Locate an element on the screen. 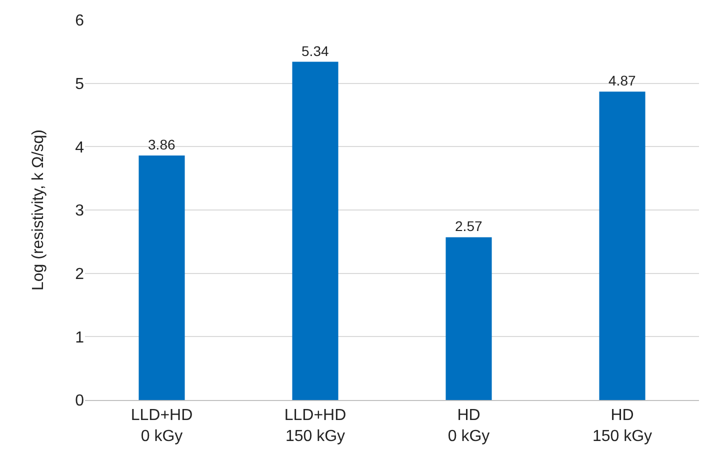 The width and height of the screenshot is (709, 456). data-label: 5.34 is located at coordinates (315, 50).